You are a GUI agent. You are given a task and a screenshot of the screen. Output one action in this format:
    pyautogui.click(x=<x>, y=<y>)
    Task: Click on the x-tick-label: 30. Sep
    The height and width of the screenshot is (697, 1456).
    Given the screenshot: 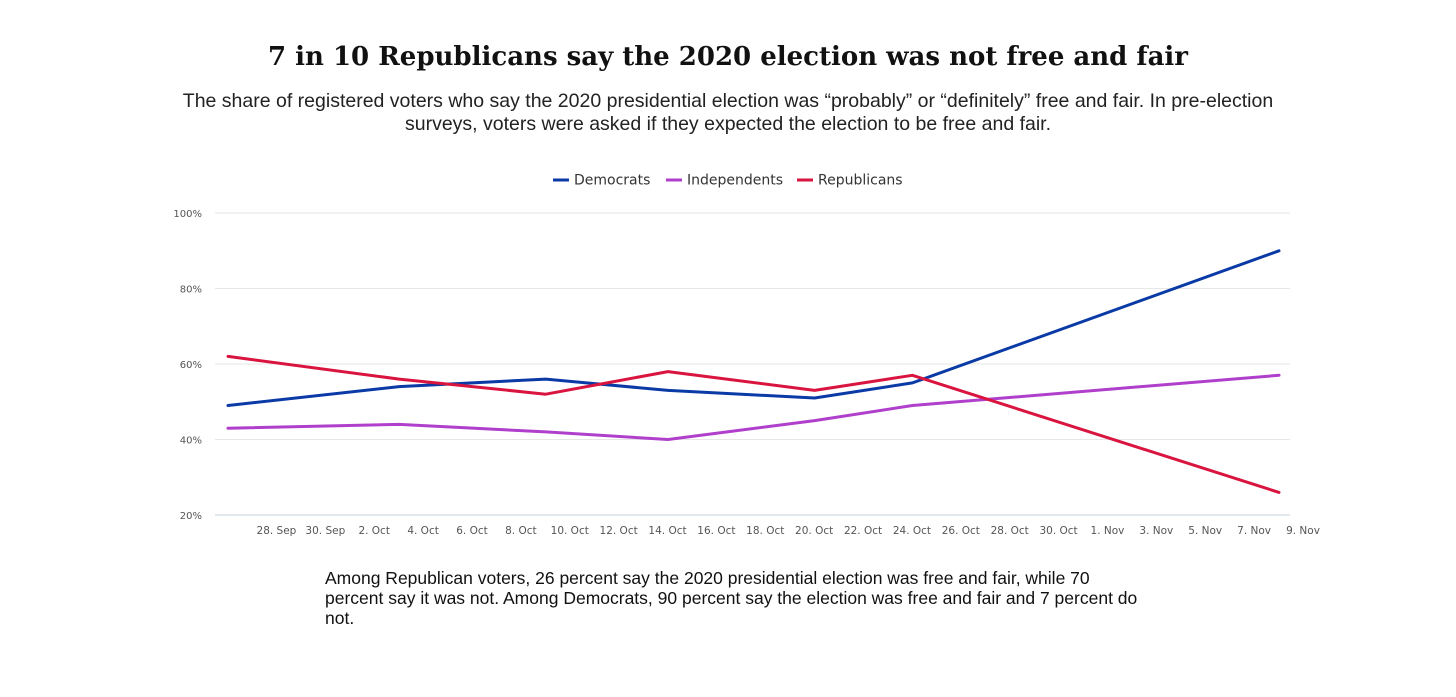 What is the action you would take?
    pyautogui.click(x=325, y=531)
    